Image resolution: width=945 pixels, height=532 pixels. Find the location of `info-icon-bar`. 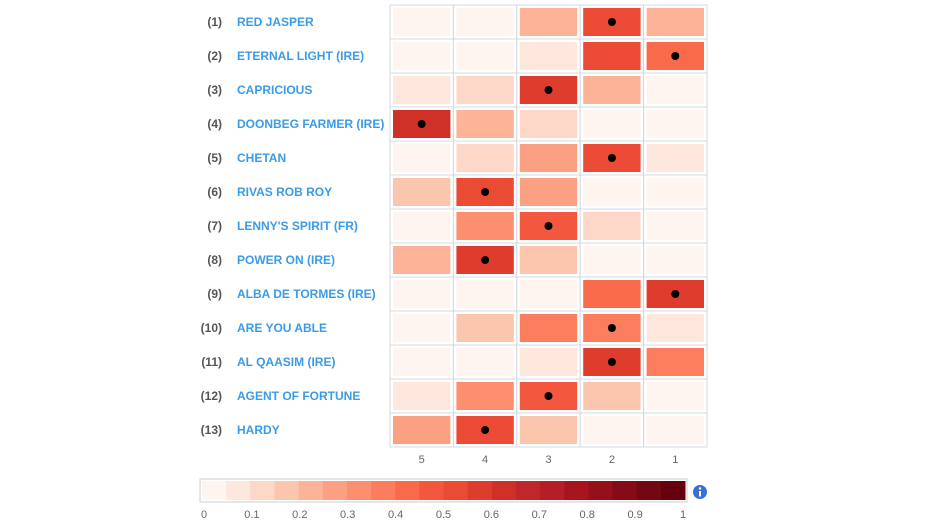

info-icon-bar is located at coordinates (700, 494).